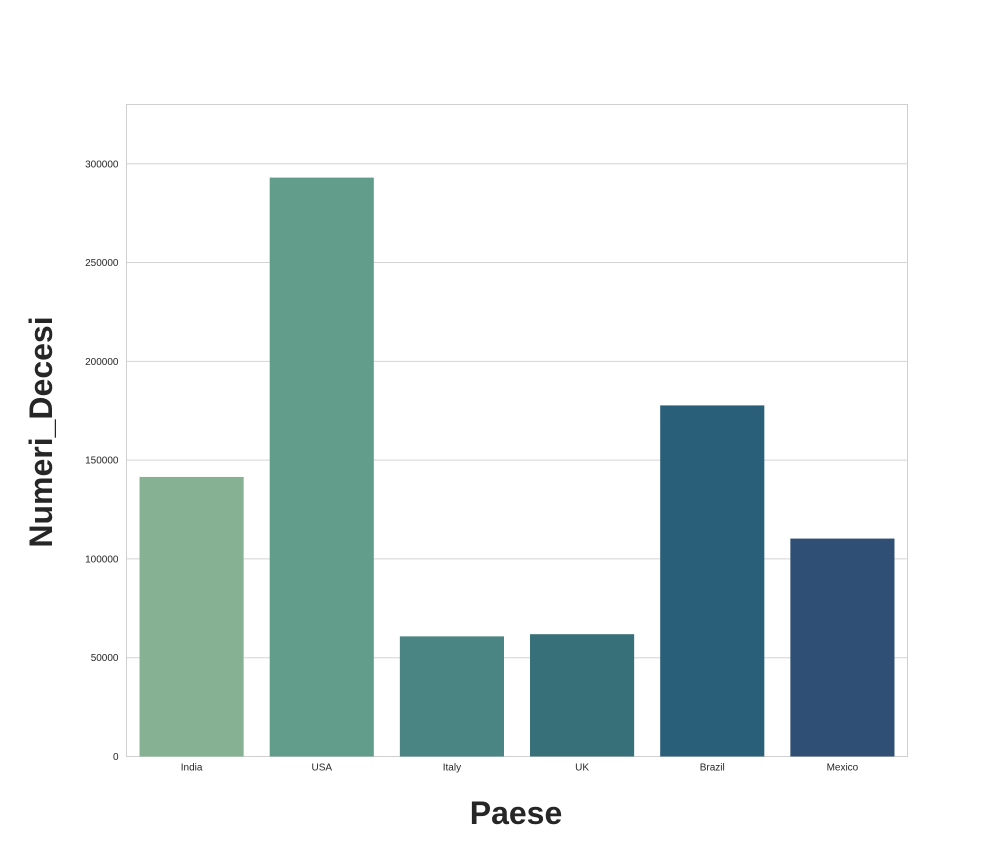  I want to click on x-tick-label: Mexico, so click(843, 768).